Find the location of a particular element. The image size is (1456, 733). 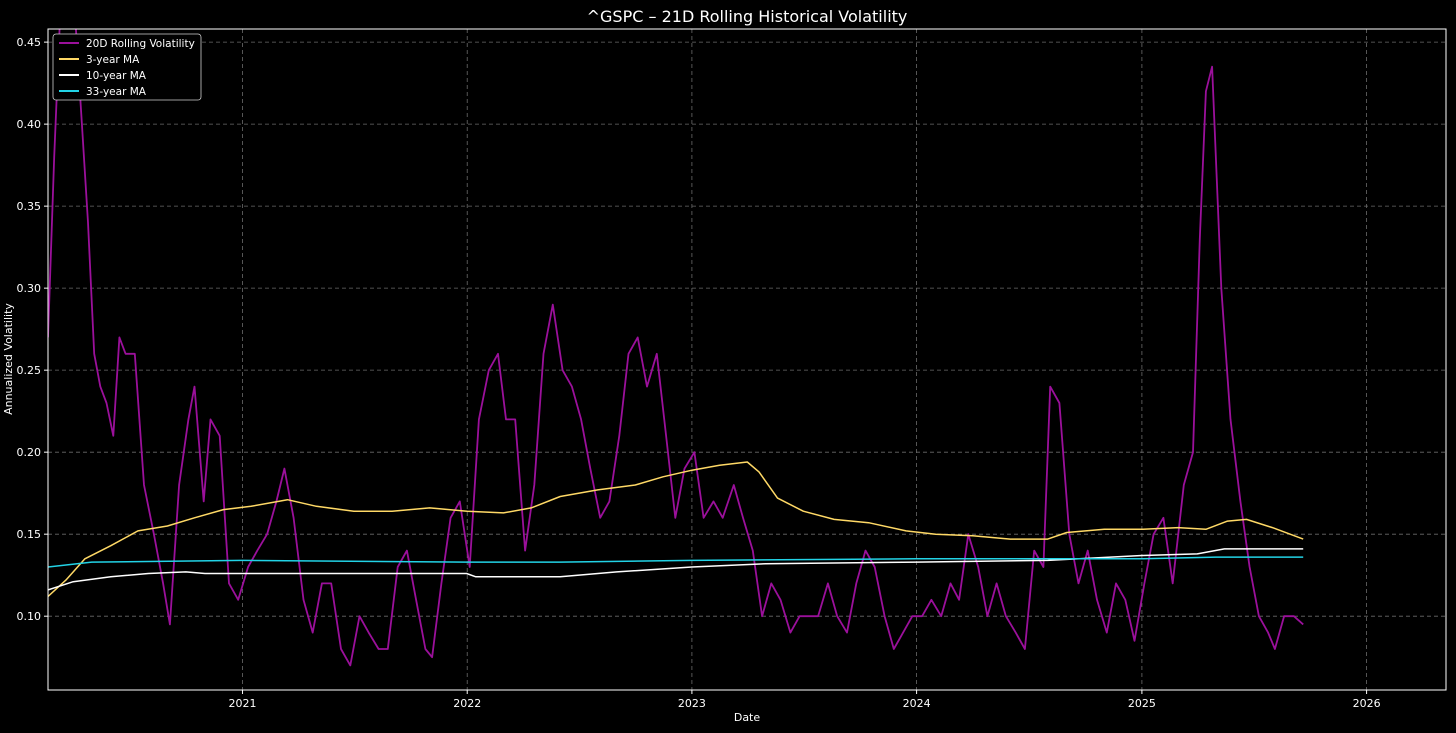

x-axis-label: Date is located at coordinates (747, 717).